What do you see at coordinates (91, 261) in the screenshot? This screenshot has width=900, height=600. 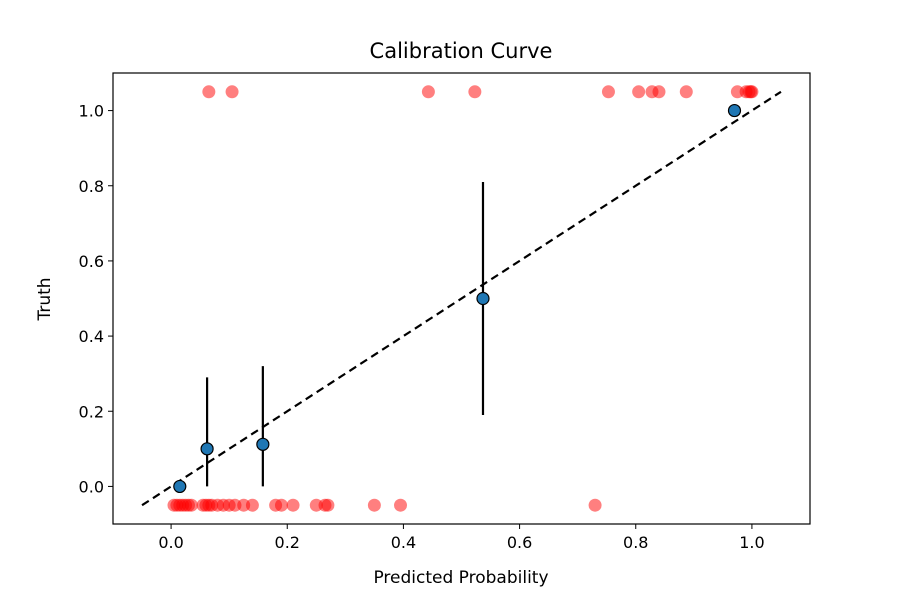 I see `y-tick-label: 0.6` at bounding box center [91, 261].